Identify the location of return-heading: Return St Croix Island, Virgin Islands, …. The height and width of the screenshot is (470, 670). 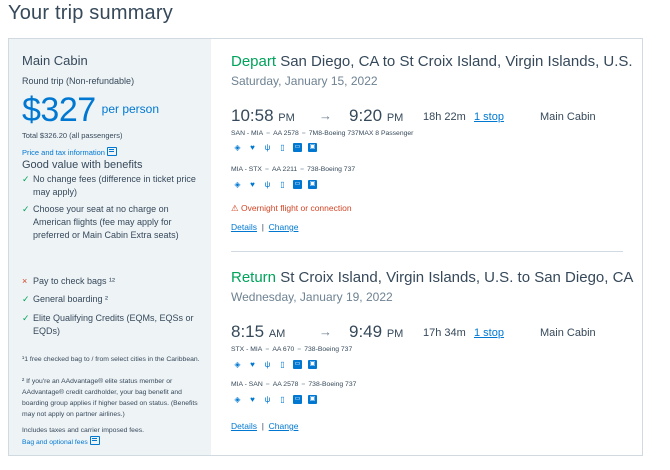
(432, 277).